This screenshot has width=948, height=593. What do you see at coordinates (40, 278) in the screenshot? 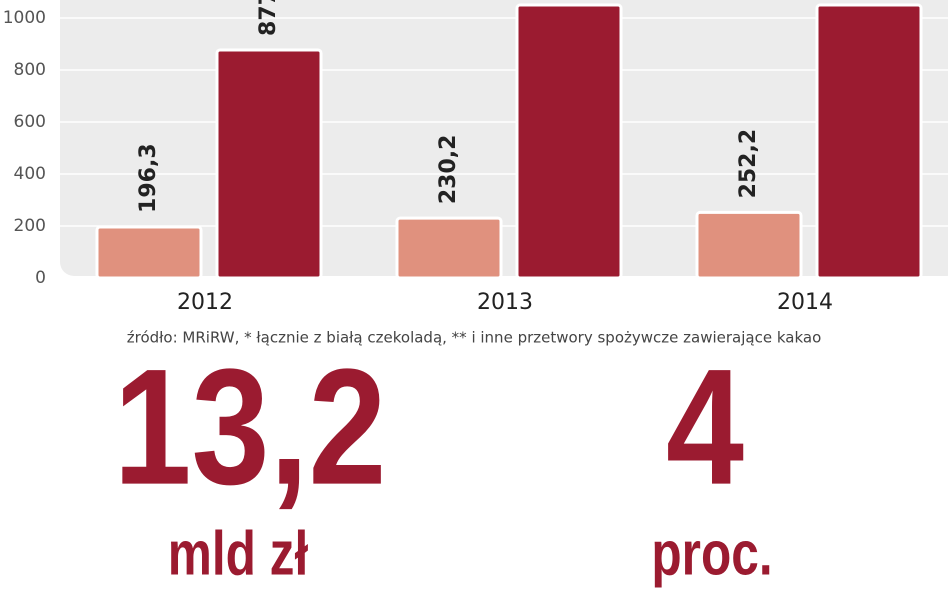
I see `y-tick-label: 0` at bounding box center [40, 278].